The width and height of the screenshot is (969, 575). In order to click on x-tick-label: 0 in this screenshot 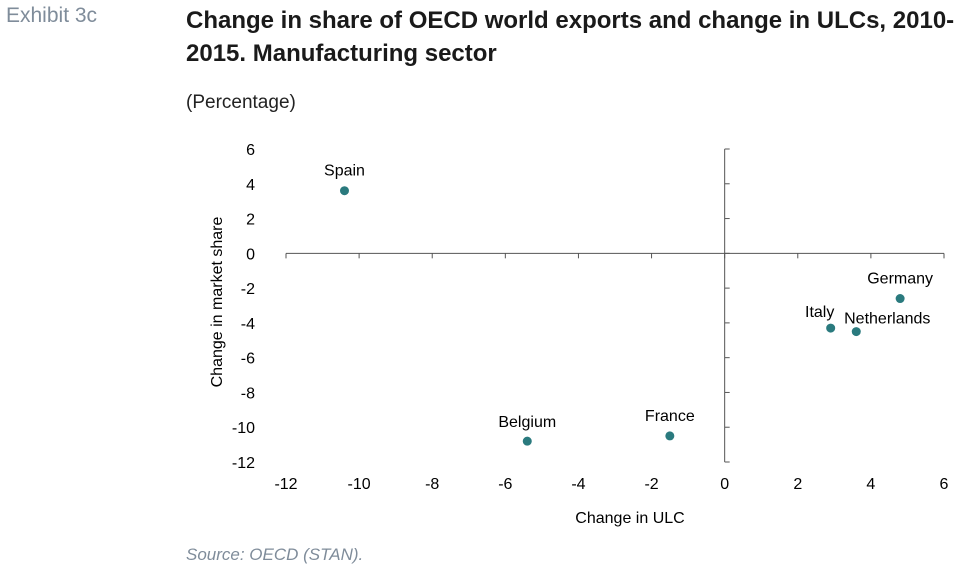, I will do `click(724, 484)`.